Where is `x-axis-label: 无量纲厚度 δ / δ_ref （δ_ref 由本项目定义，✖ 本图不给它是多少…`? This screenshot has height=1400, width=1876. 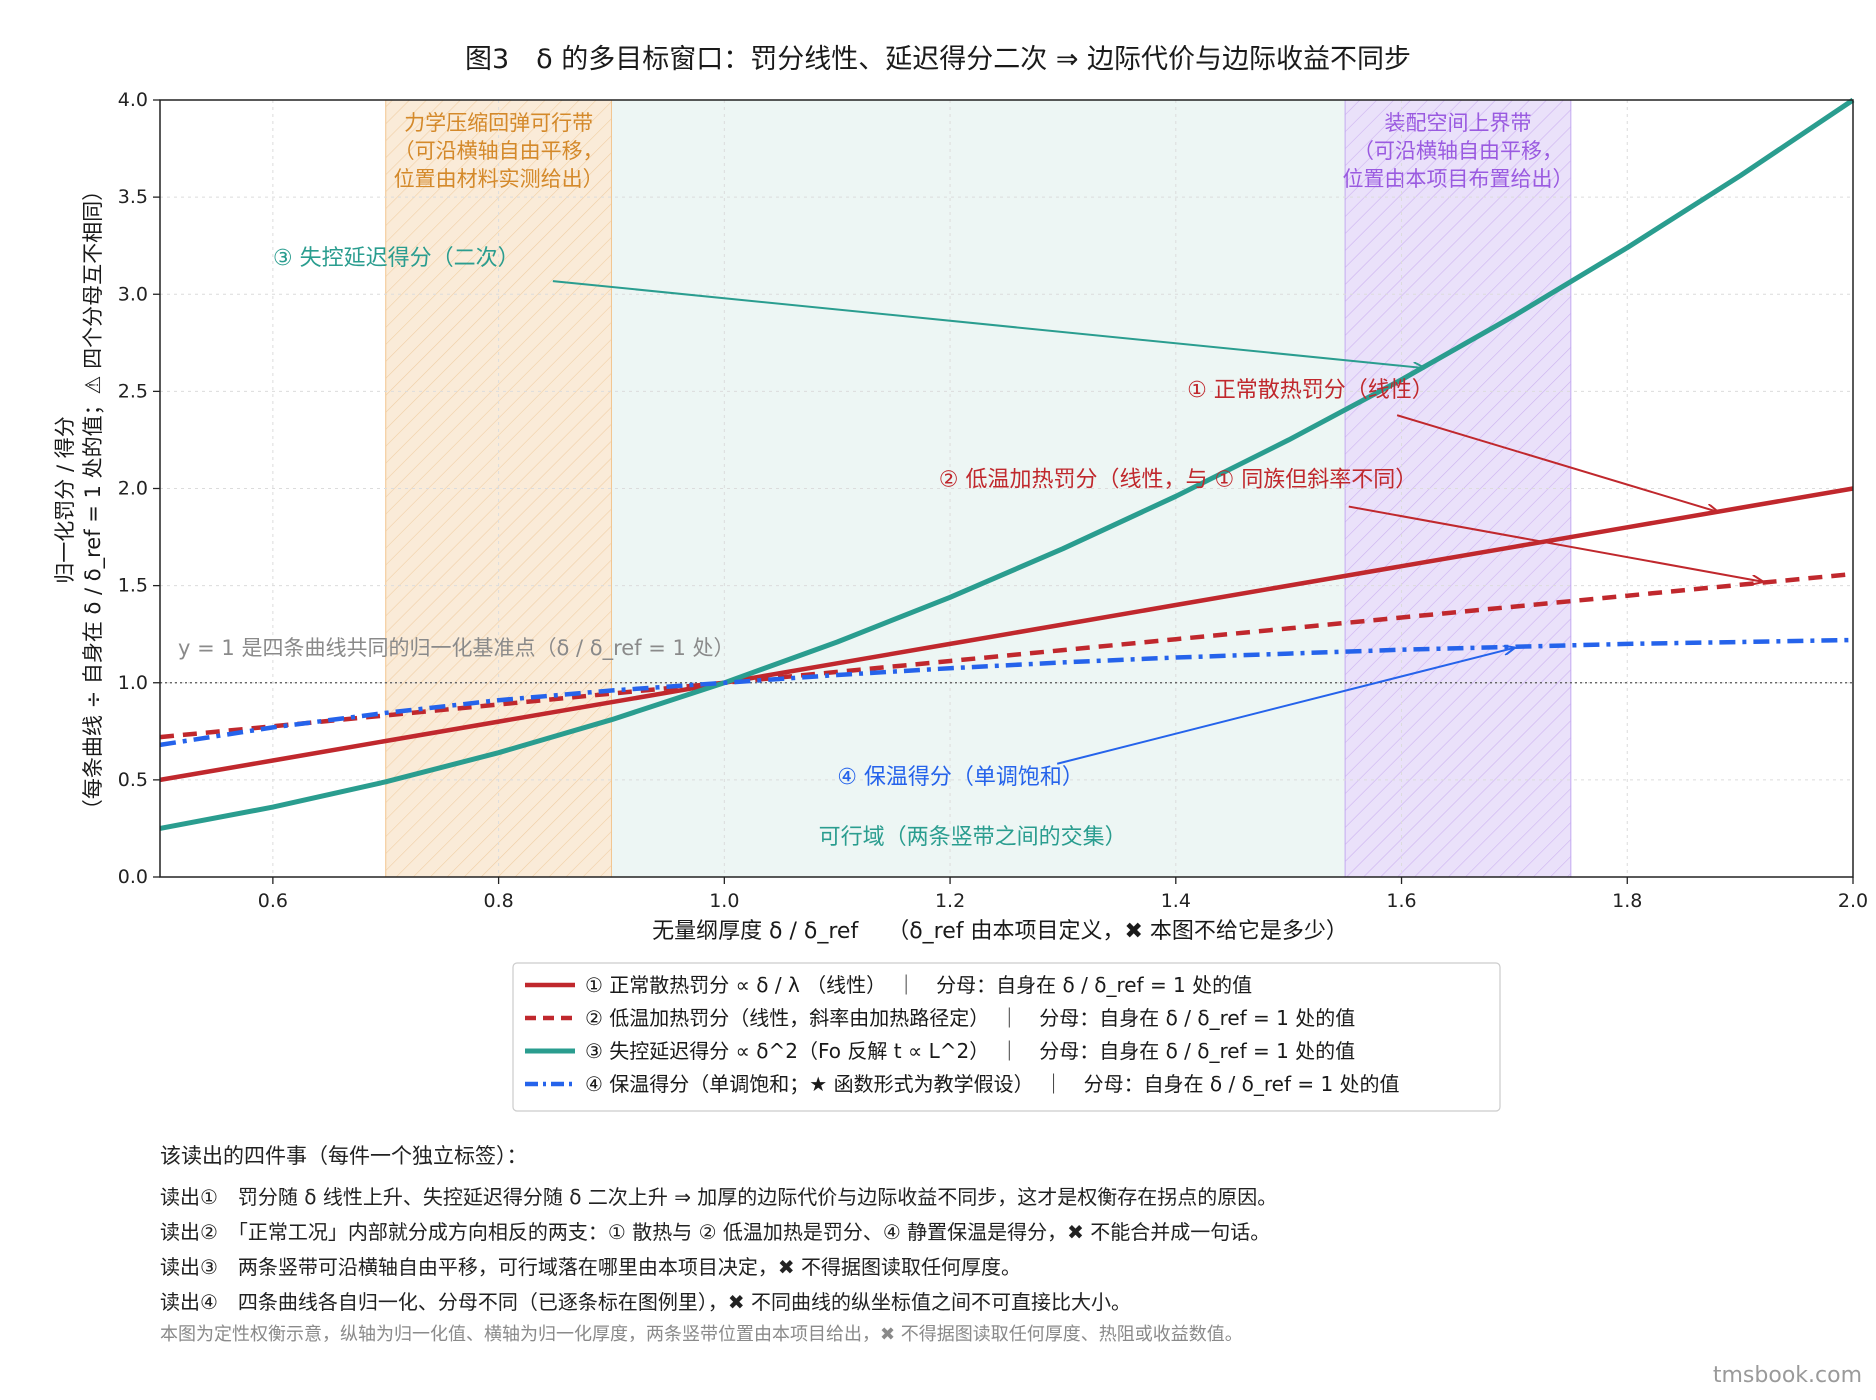
x-axis-label: 无量纲厚度 δ / δ_ref （δ_ref 由本项目定义，✖ 本图不给它是多少… is located at coordinates (1000, 931).